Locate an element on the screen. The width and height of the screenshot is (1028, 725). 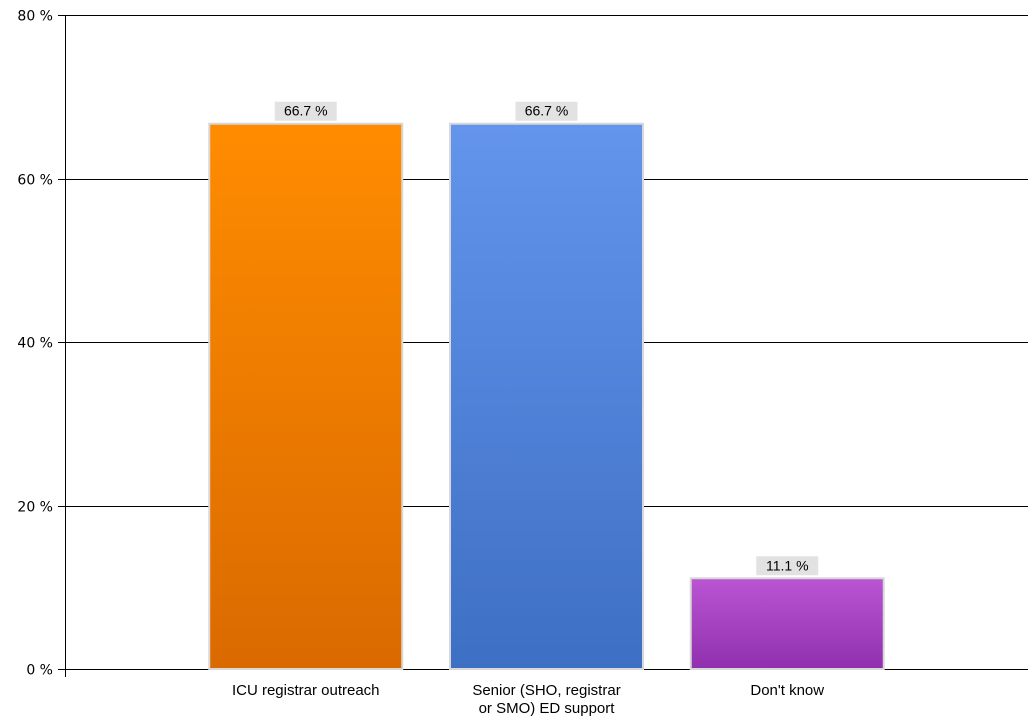
y-tick-label: 40 % is located at coordinates (35, 344).